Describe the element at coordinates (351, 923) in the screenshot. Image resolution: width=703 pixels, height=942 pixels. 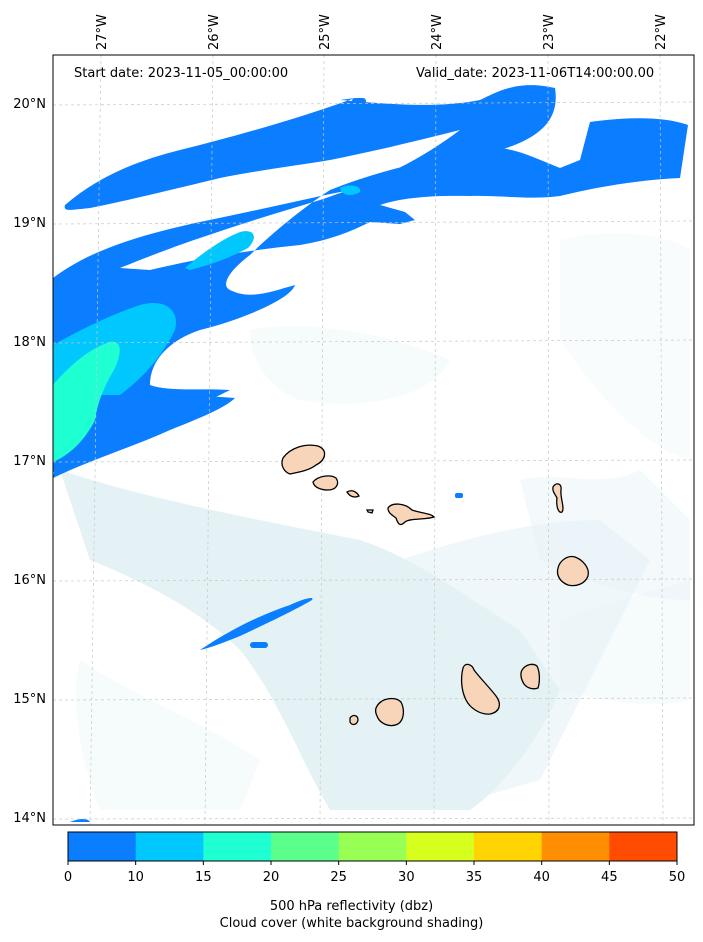
I see `colorbar-title-line2: Cloud cover (white background shading)` at that location.